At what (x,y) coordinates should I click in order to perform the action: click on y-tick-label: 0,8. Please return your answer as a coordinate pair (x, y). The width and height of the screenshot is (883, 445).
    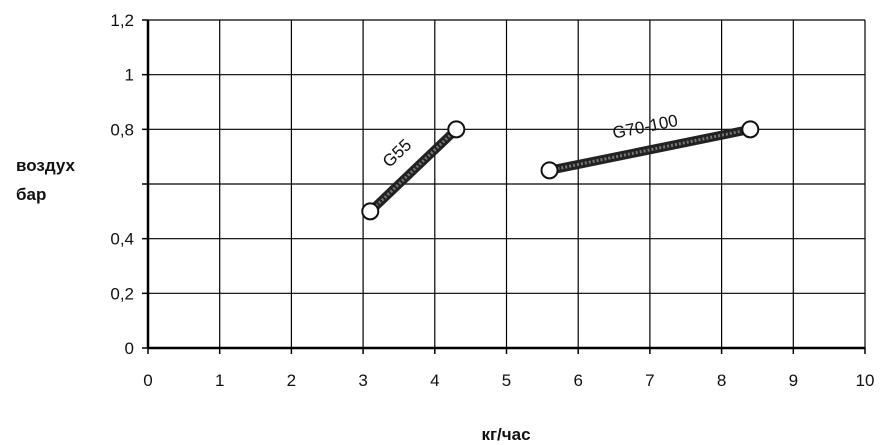
    Looking at the image, I should click on (122, 129).